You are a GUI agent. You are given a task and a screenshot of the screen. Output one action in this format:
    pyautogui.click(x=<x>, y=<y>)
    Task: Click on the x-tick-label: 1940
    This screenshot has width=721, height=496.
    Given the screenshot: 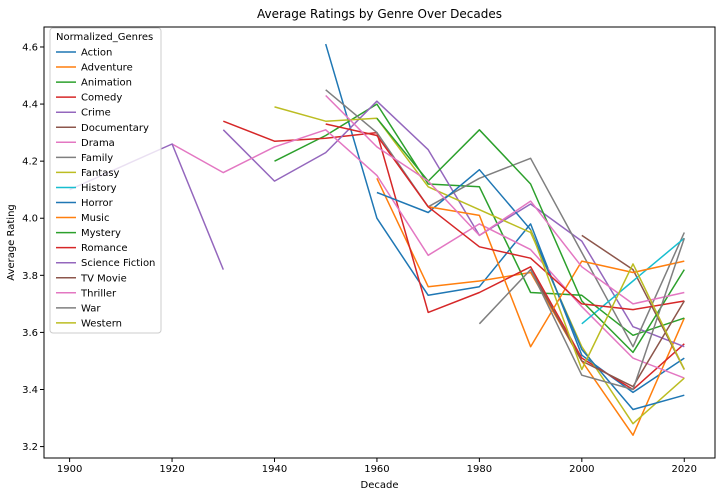 What is the action you would take?
    pyautogui.click(x=274, y=469)
    